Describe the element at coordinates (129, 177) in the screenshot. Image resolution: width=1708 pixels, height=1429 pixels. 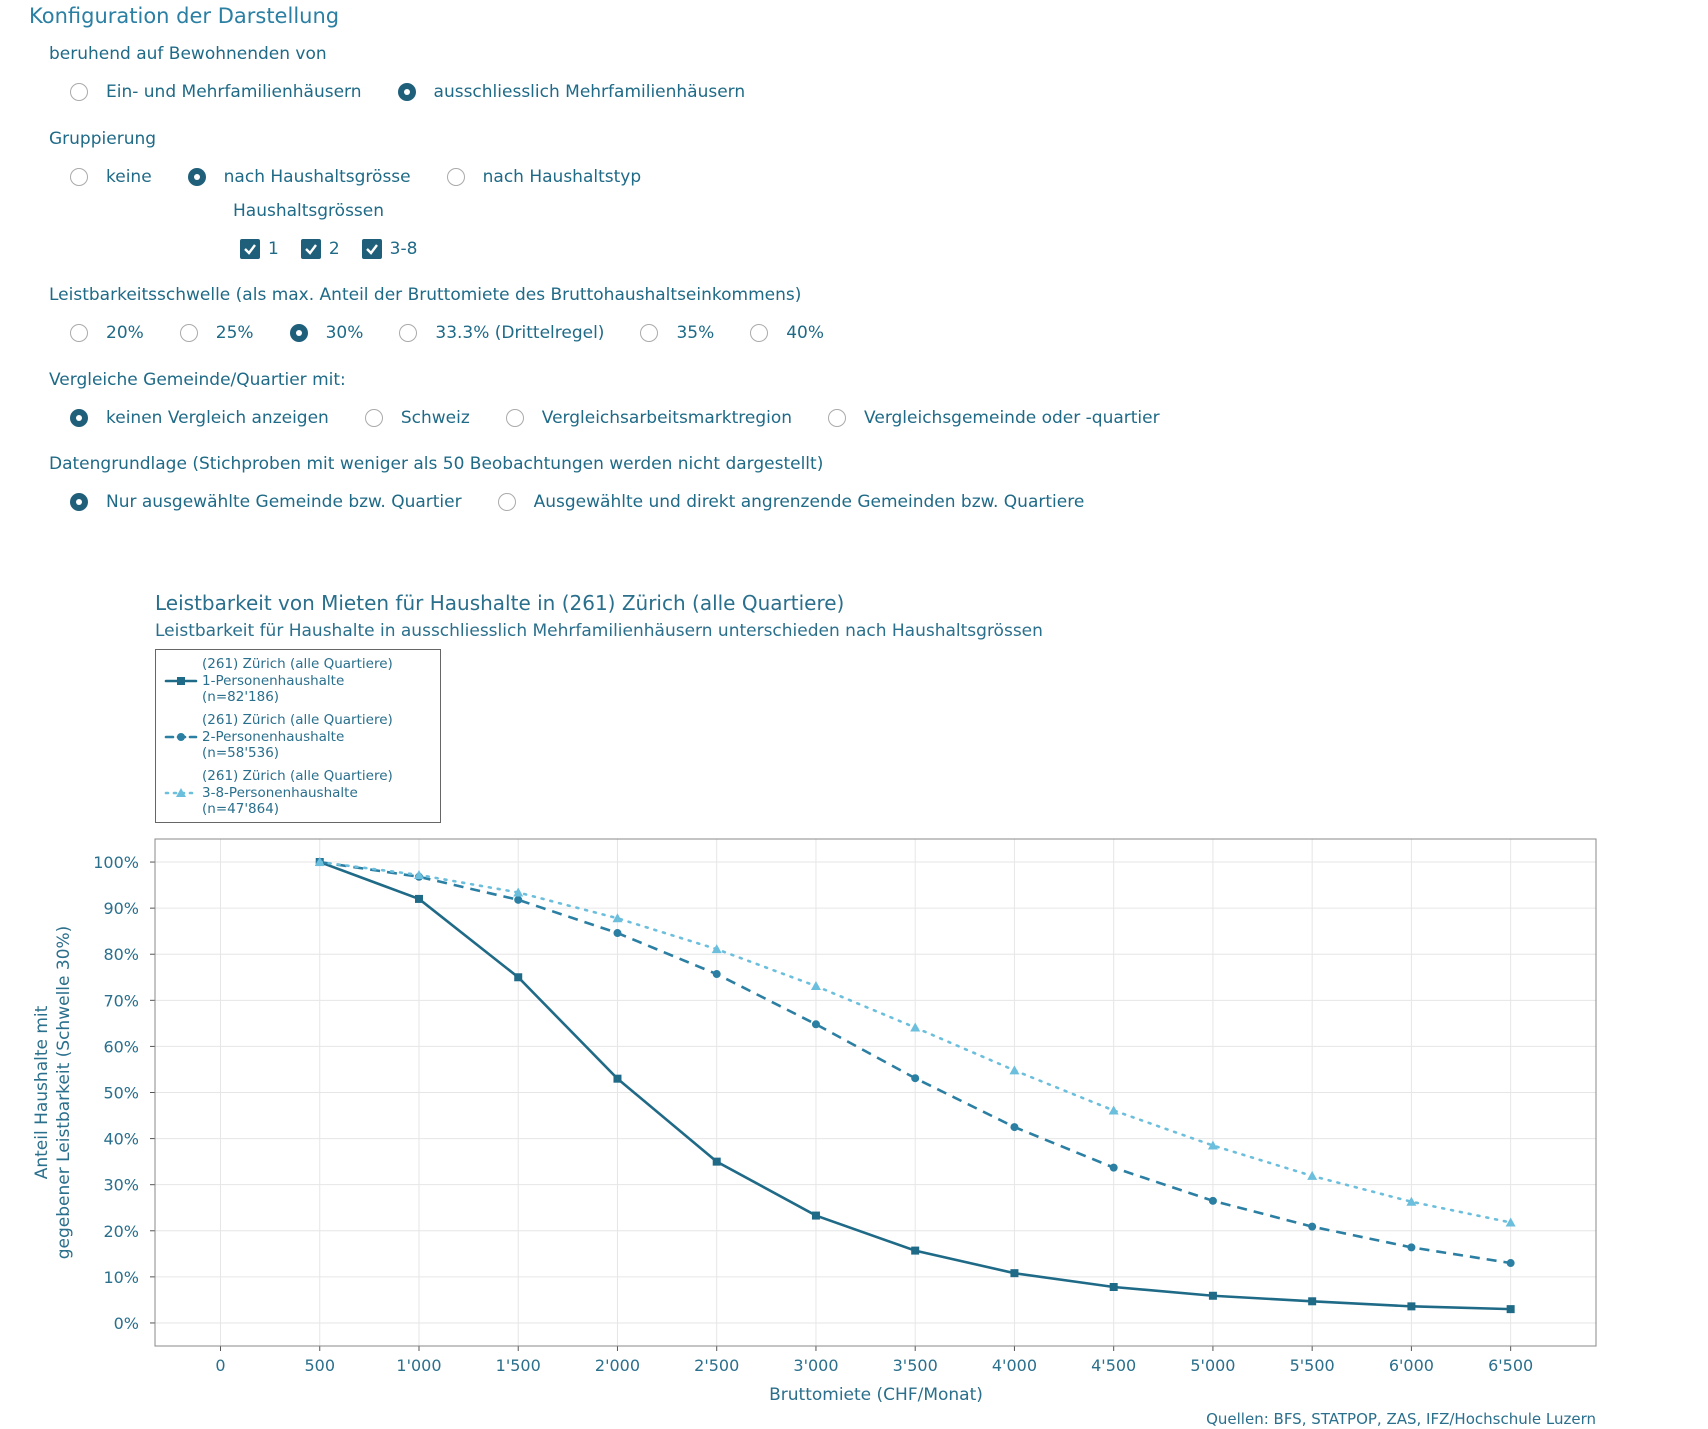
I see `radio-label: keine` at that location.